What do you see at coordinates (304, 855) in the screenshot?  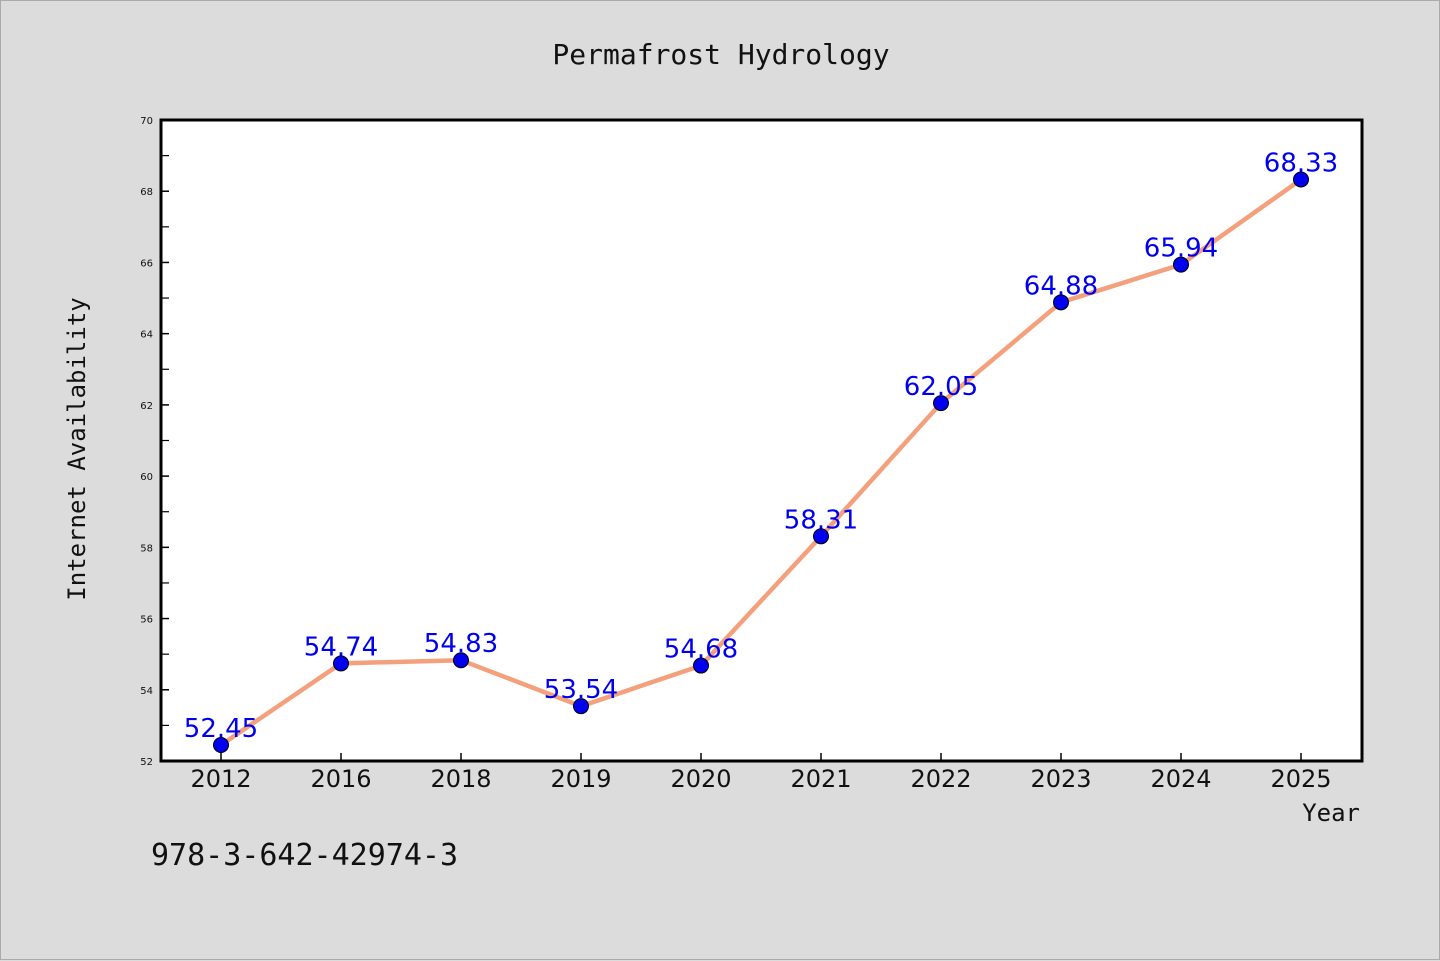 I see `footer-isbn: 978-3-642-42974-3` at bounding box center [304, 855].